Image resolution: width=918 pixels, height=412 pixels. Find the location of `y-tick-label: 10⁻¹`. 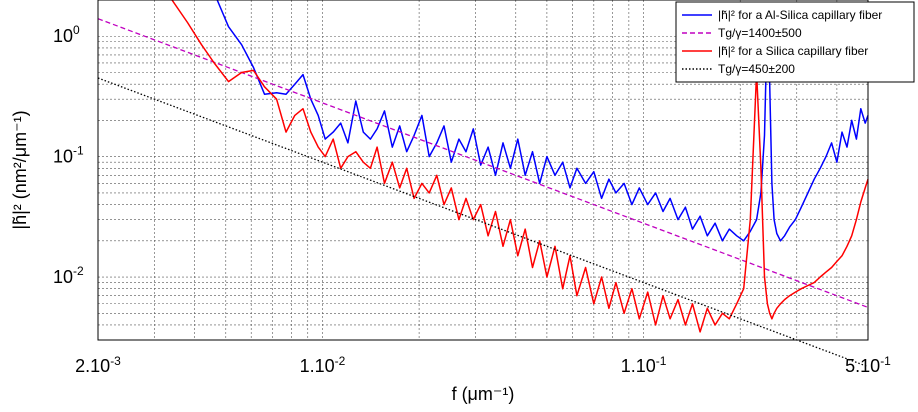

y-tick-label: 10⁻¹ is located at coordinates (68, 155).